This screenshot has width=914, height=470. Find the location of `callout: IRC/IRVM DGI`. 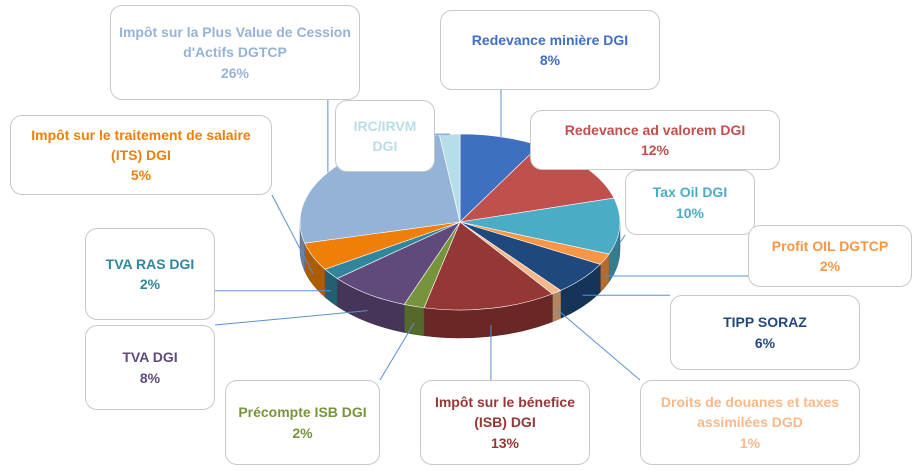

callout: IRC/IRVM DGI is located at coordinates (385, 136).